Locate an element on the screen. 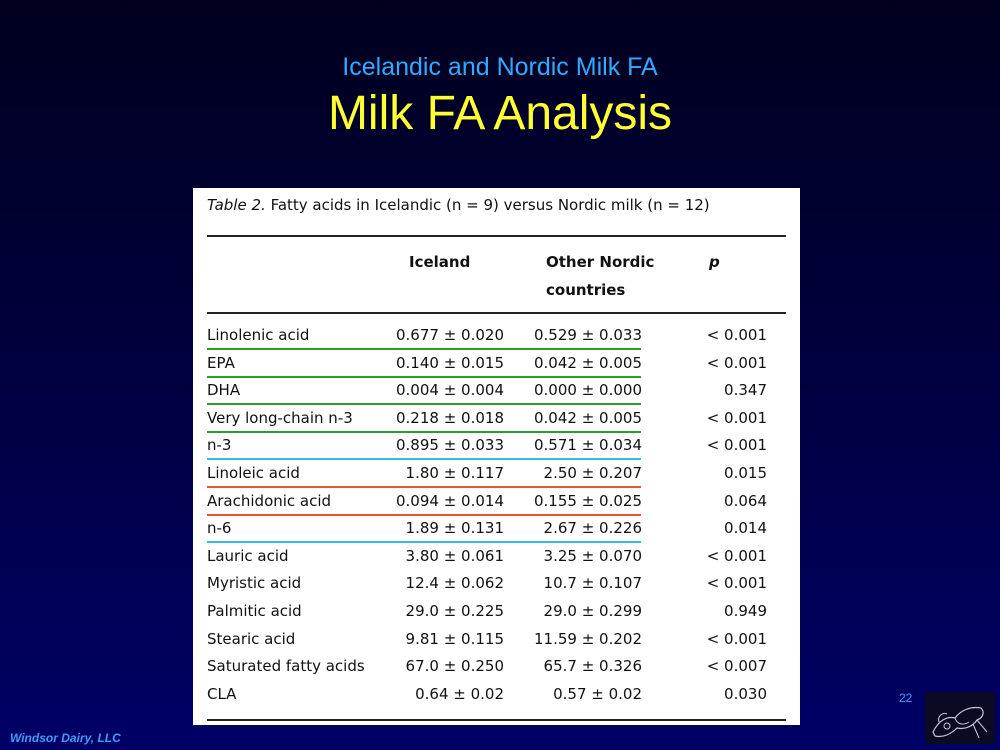 The width and height of the screenshot is (1000, 750). nordic-value: 10.7 ± 0.107 is located at coordinates (592, 583).